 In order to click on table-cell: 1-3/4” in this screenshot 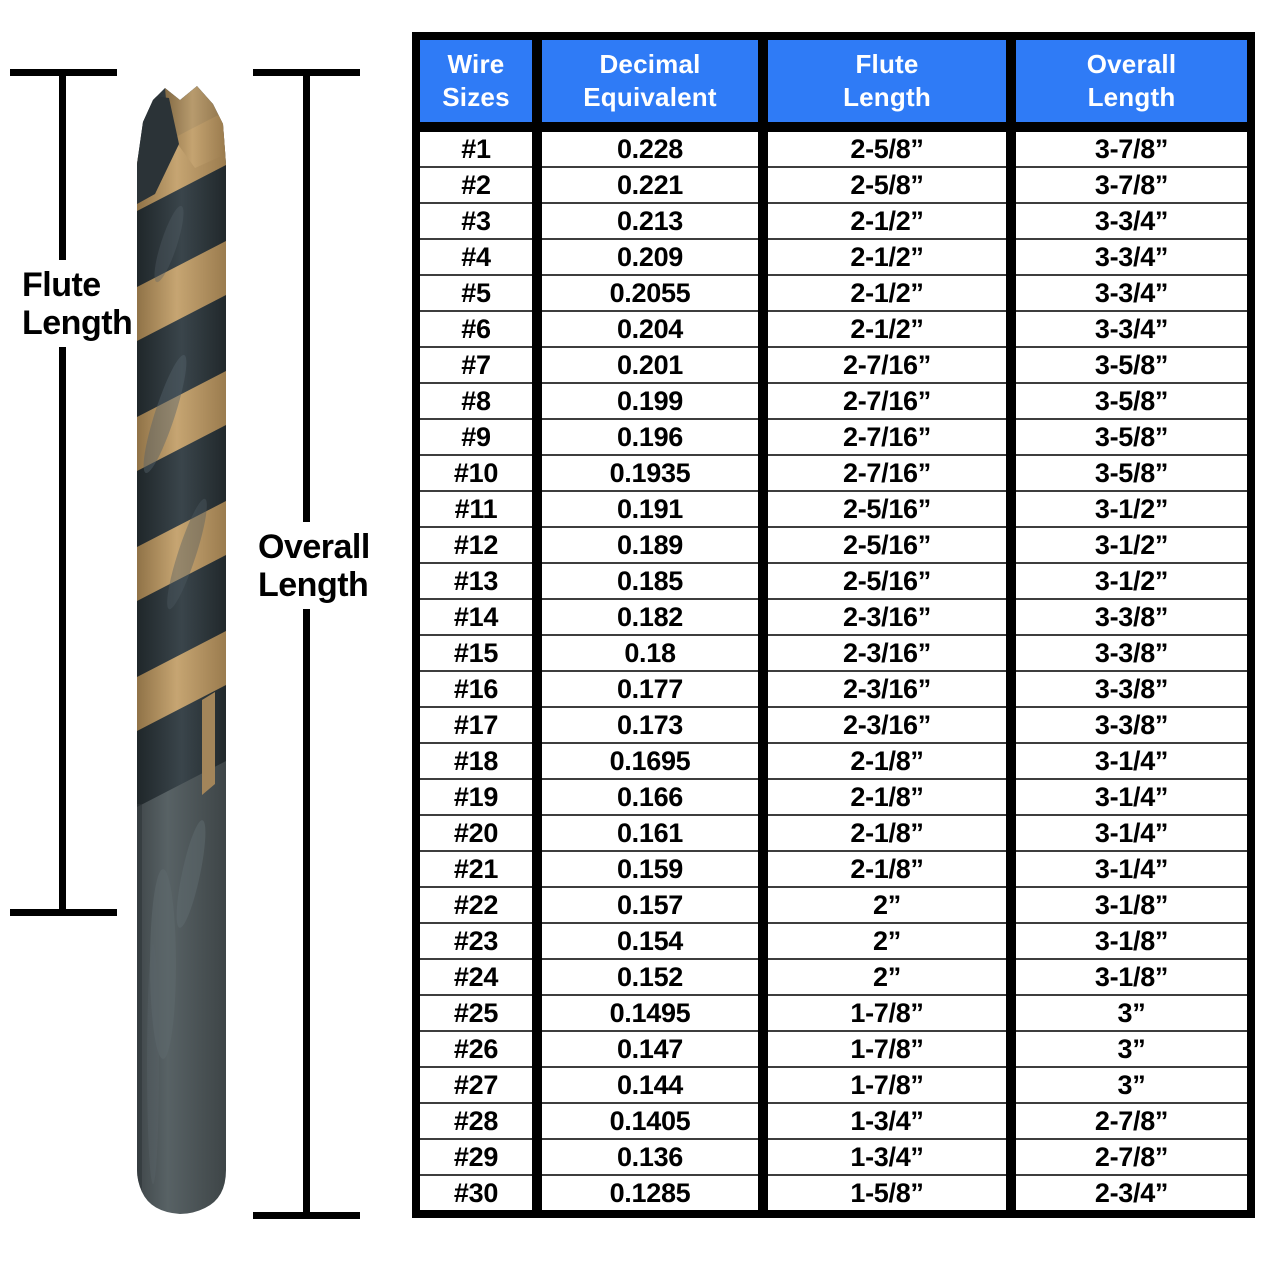, I will do `click(887, 1120)`.